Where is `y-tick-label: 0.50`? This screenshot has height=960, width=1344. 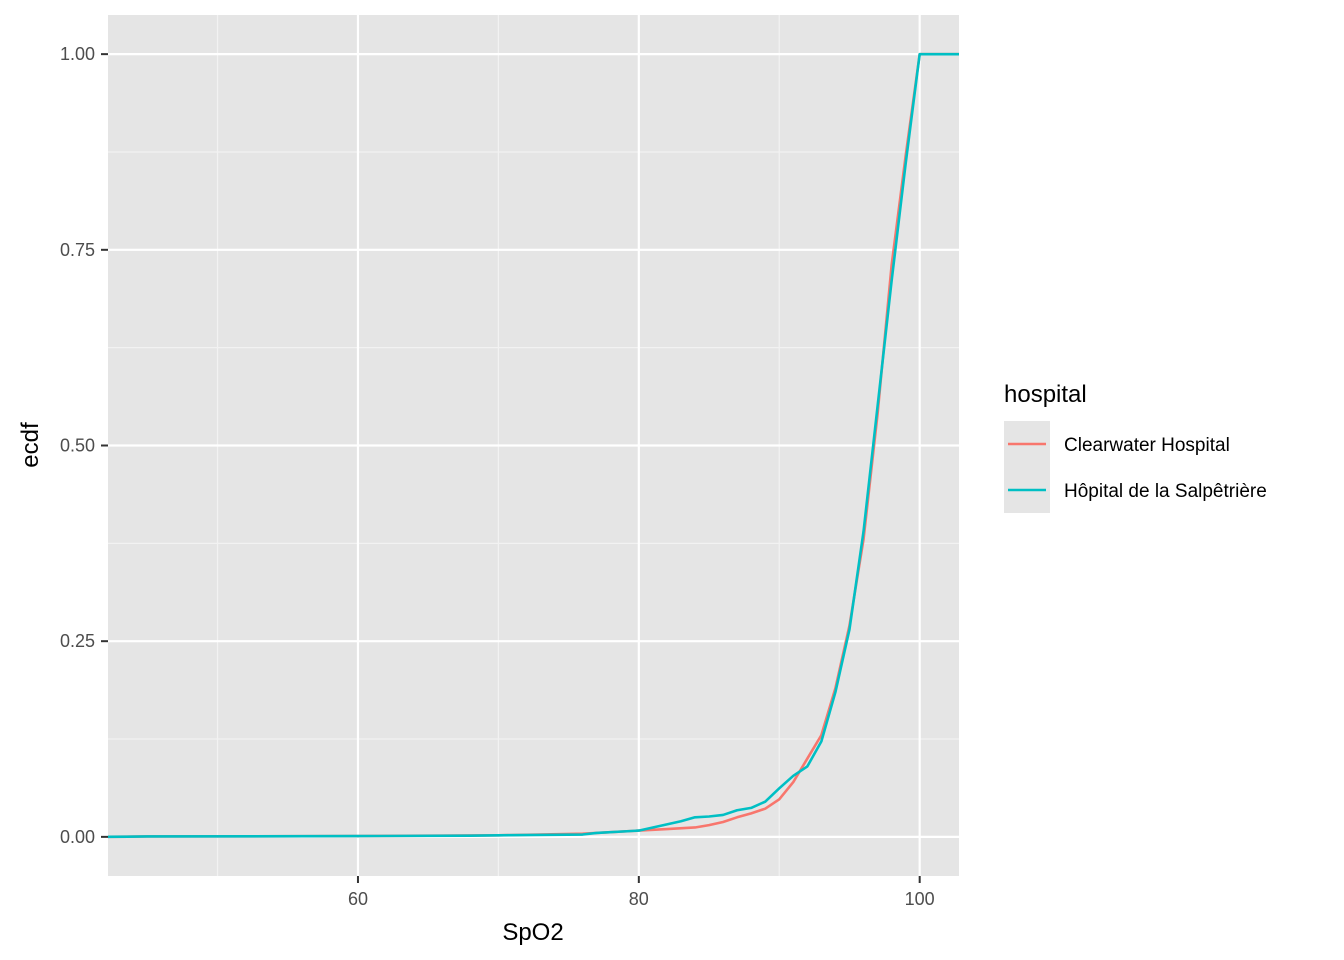
y-tick-label: 0.50 is located at coordinates (77, 446).